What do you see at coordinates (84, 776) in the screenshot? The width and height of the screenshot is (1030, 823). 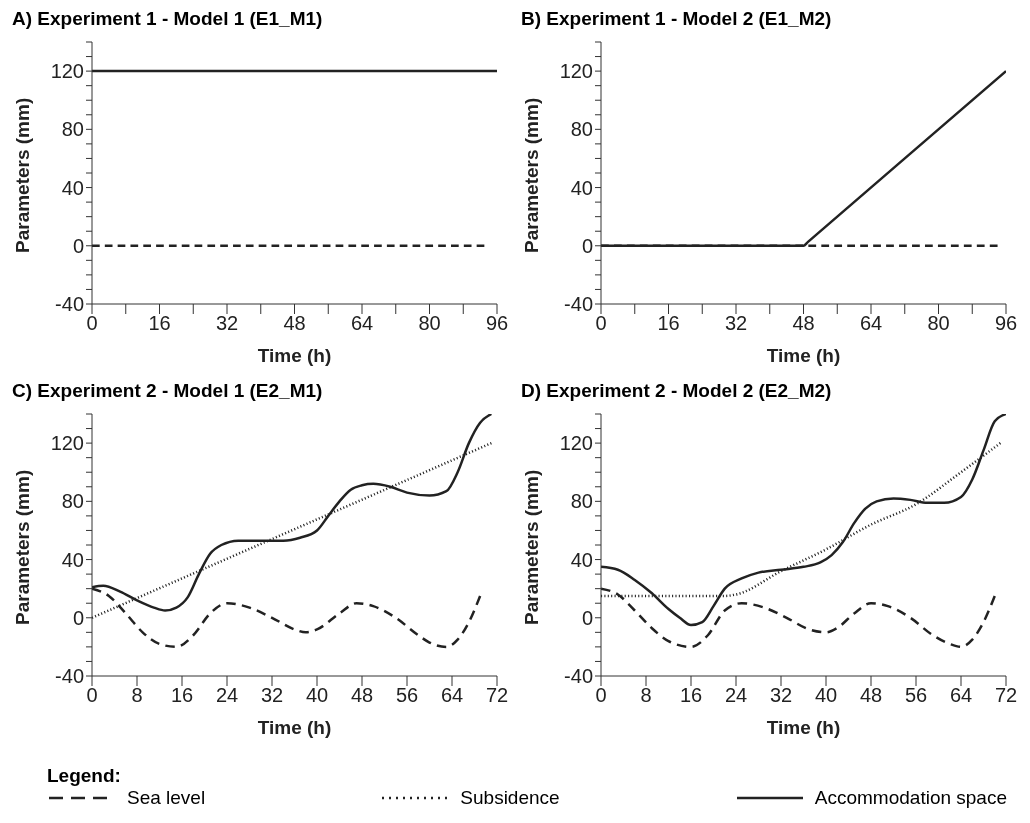 I see `legend-title: Legend:` at bounding box center [84, 776].